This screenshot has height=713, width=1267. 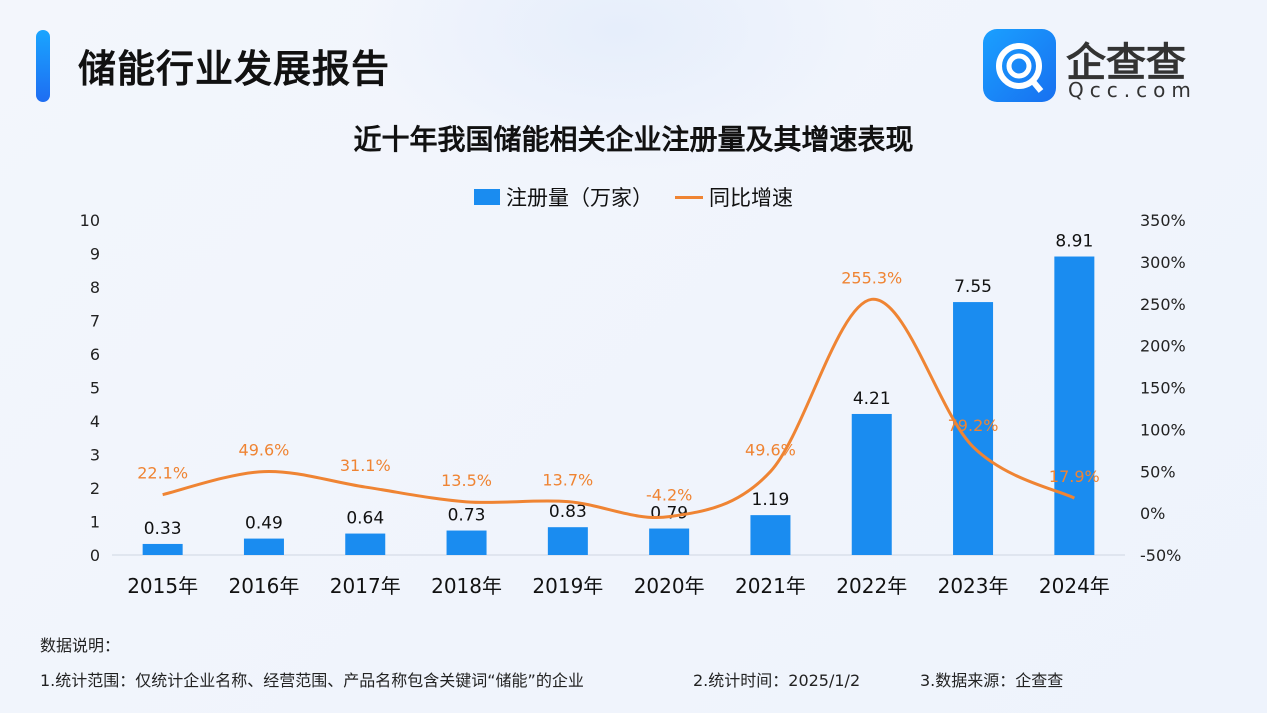 What do you see at coordinates (90, 220) in the screenshot?
I see `y-left-tick-label: 10` at bounding box center [90, 220].